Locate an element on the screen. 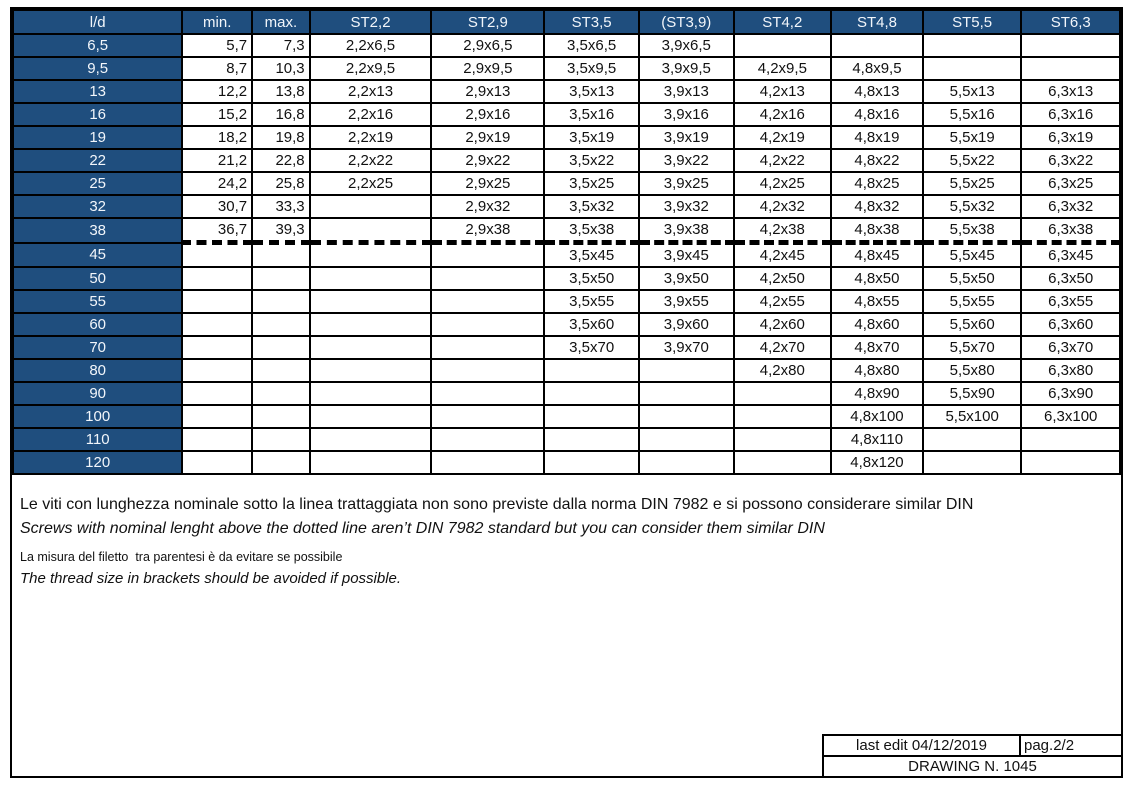  value-cell: 4,2x22 is located at coordinates (782, 160).